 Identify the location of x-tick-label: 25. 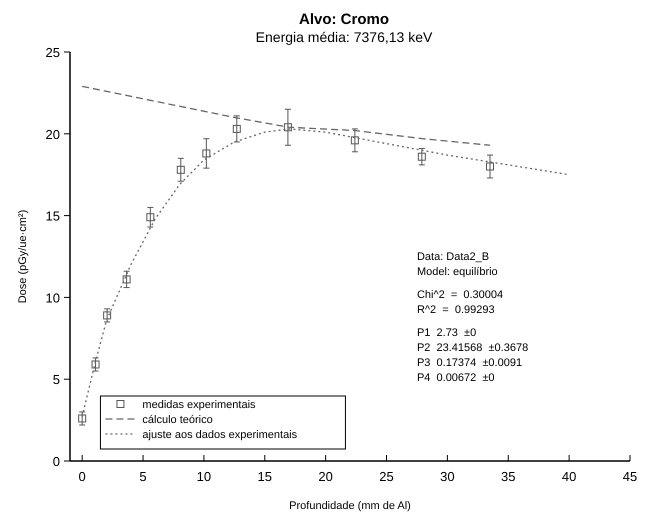
(386, 476).